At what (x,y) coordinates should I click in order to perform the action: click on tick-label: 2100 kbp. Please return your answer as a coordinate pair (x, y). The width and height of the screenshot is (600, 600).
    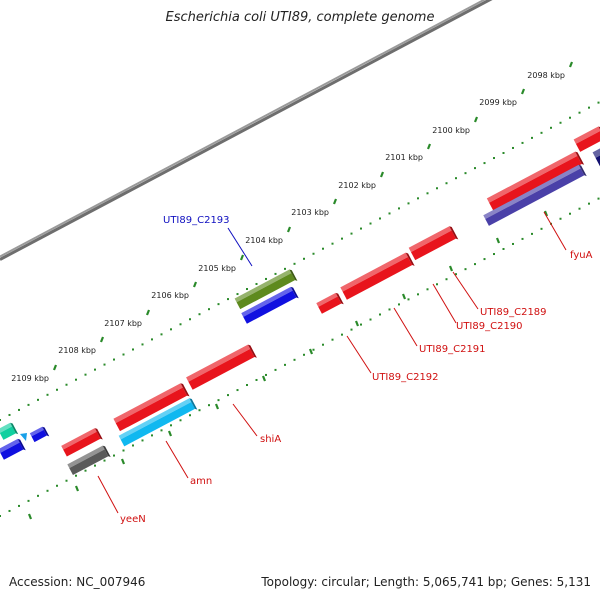
    Looking at the image, I should click on (451, 130).